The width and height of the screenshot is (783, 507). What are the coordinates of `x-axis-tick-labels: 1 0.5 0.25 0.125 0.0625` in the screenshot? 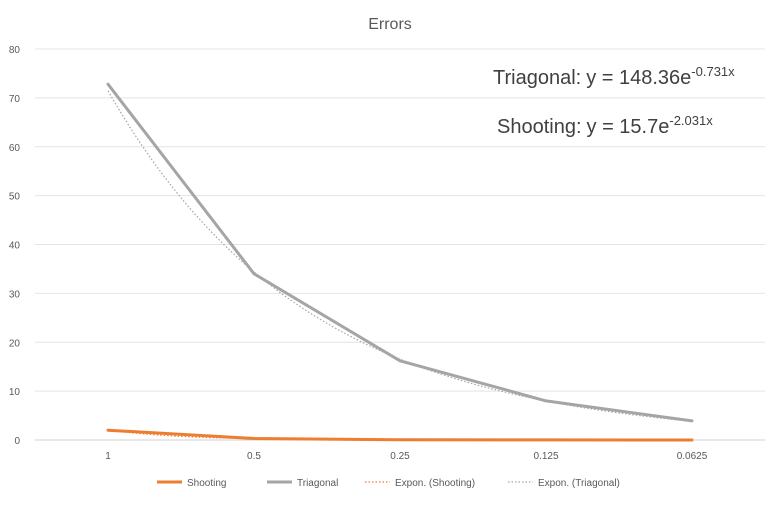 It's located at (406, 456).